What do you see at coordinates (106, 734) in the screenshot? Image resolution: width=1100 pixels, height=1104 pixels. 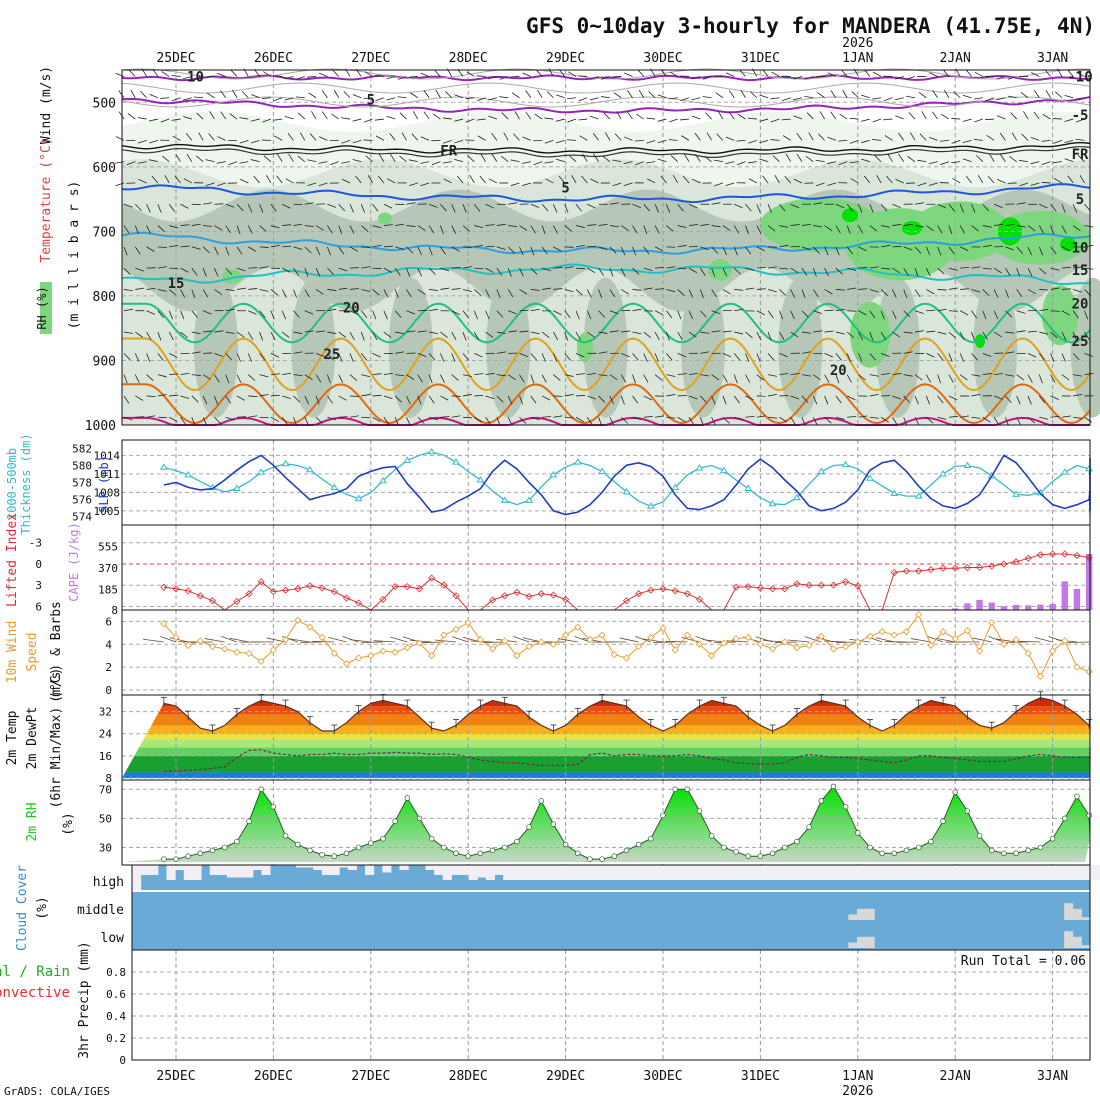 I see `temp-tick-label: 24` at bounding box center [106, 734].